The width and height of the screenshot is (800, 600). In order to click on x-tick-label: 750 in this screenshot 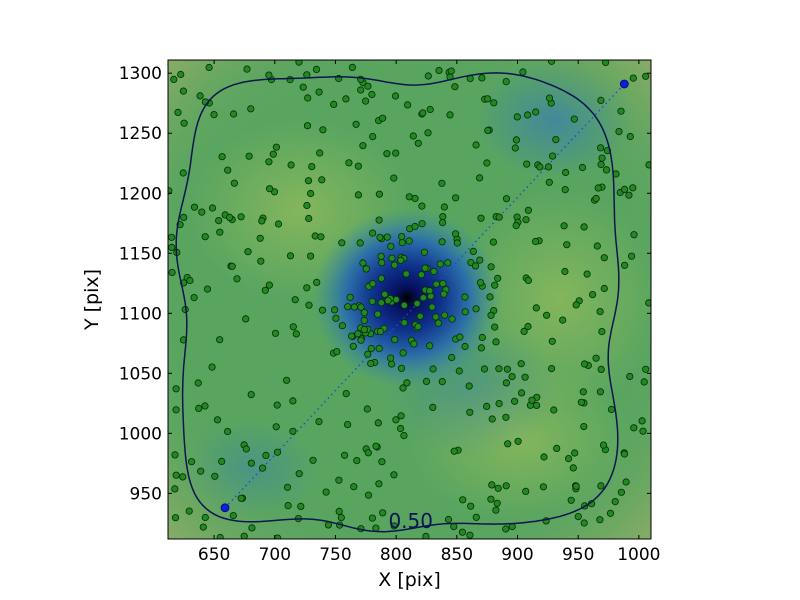, I will do `click(335, 555)`.